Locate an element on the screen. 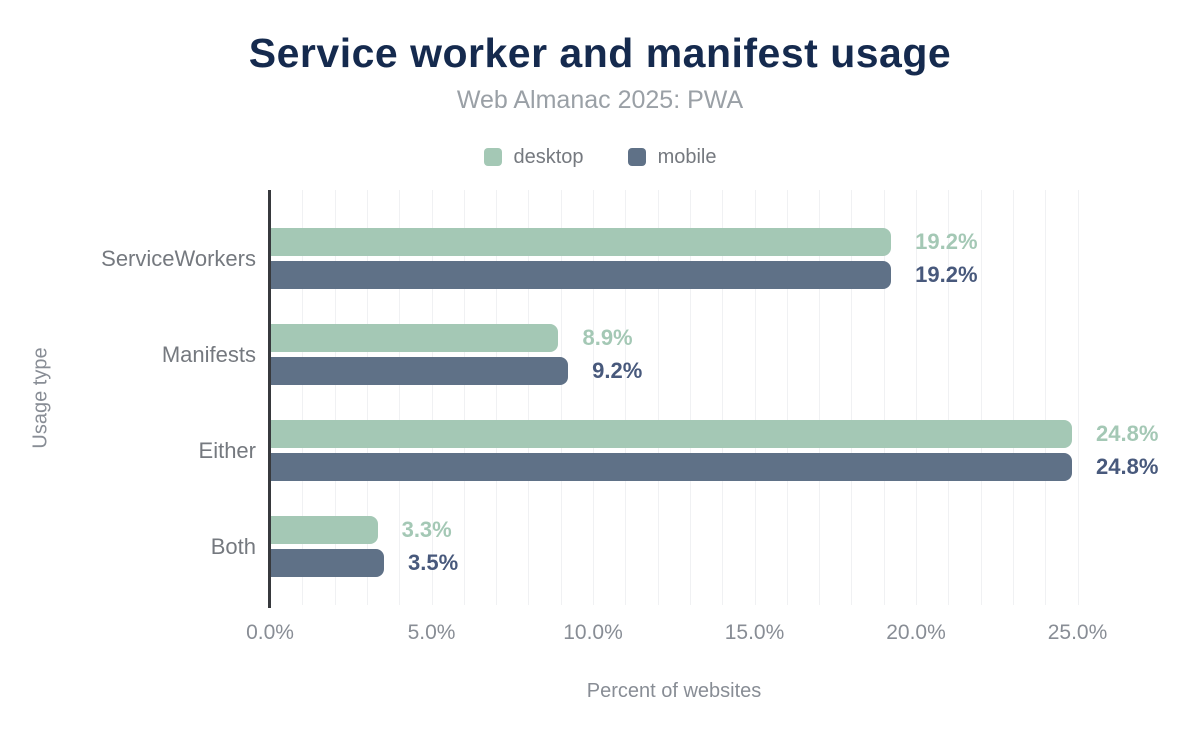 This screenshot has height=742, width=1200. category-label-manifests: Manifests is located at coordinates (208, 354).